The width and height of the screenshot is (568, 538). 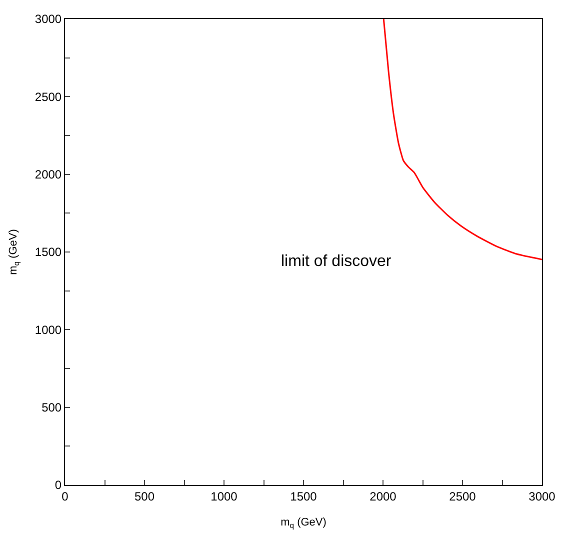 I want to click on y-tick-label: 0, so click(x=58, y=485).